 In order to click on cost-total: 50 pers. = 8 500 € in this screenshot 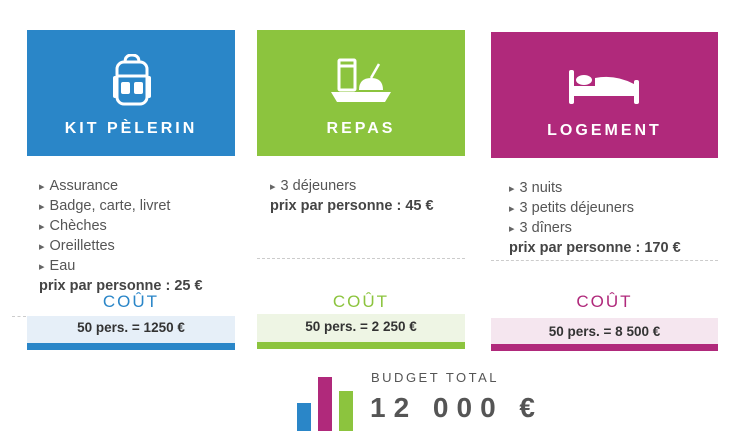, I will do `click(604, 331)`.